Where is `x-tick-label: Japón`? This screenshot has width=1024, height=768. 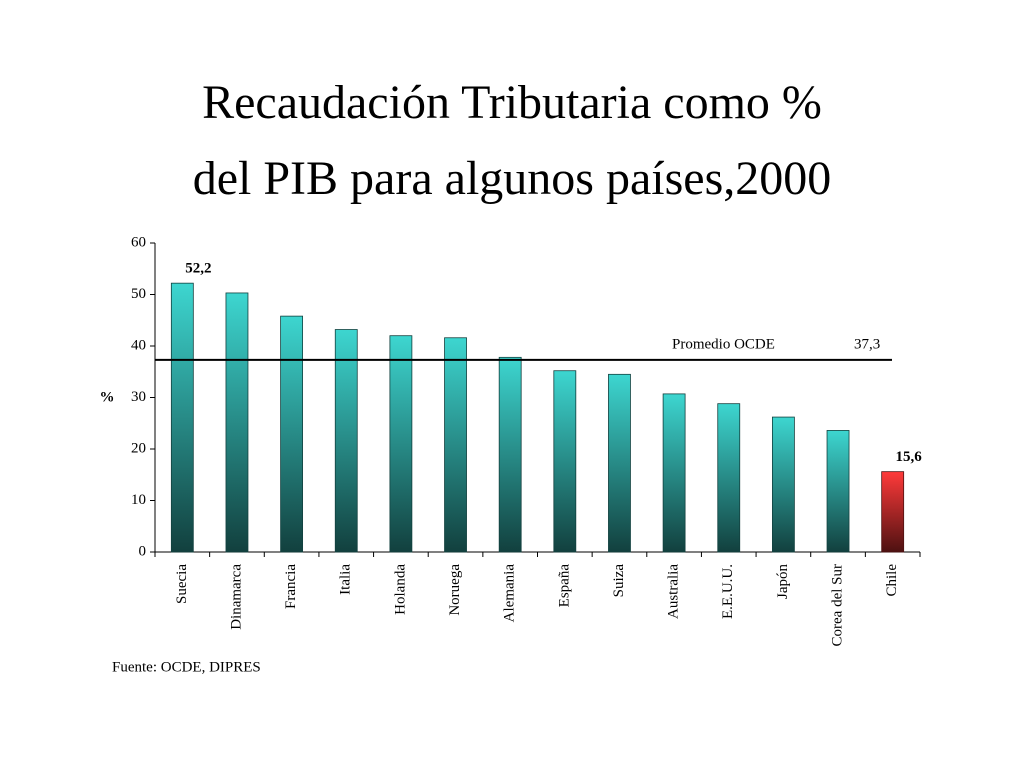
x-tick-label: Japón is located at coordinates (783, 581).